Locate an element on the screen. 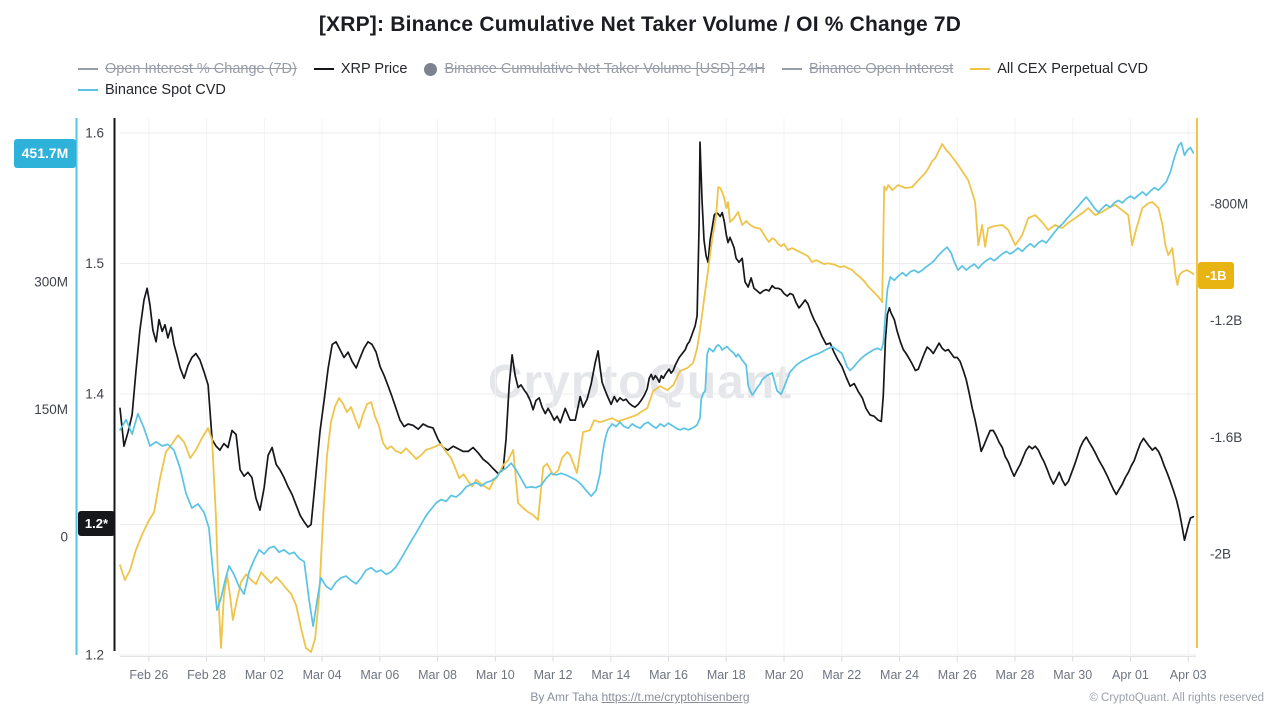 This screenshot has height=720, width=1280. svg-text: 1.2 is located at coordinates (94, 655).